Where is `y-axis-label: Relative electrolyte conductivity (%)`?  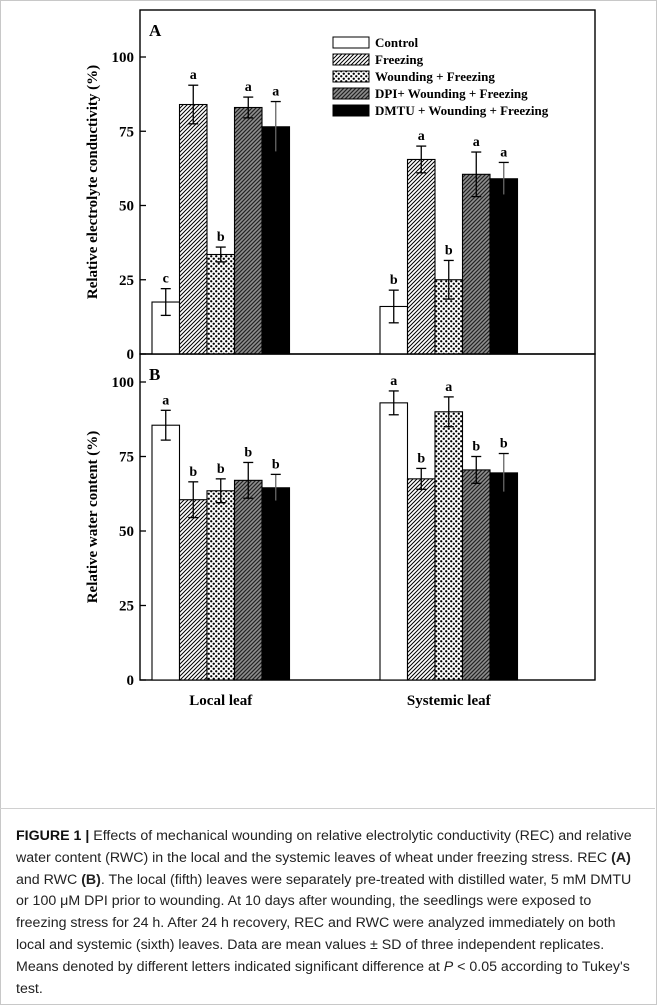 y-axis-label: Relative electrolyte conductivity (%) is located at coordinates (93, 182).